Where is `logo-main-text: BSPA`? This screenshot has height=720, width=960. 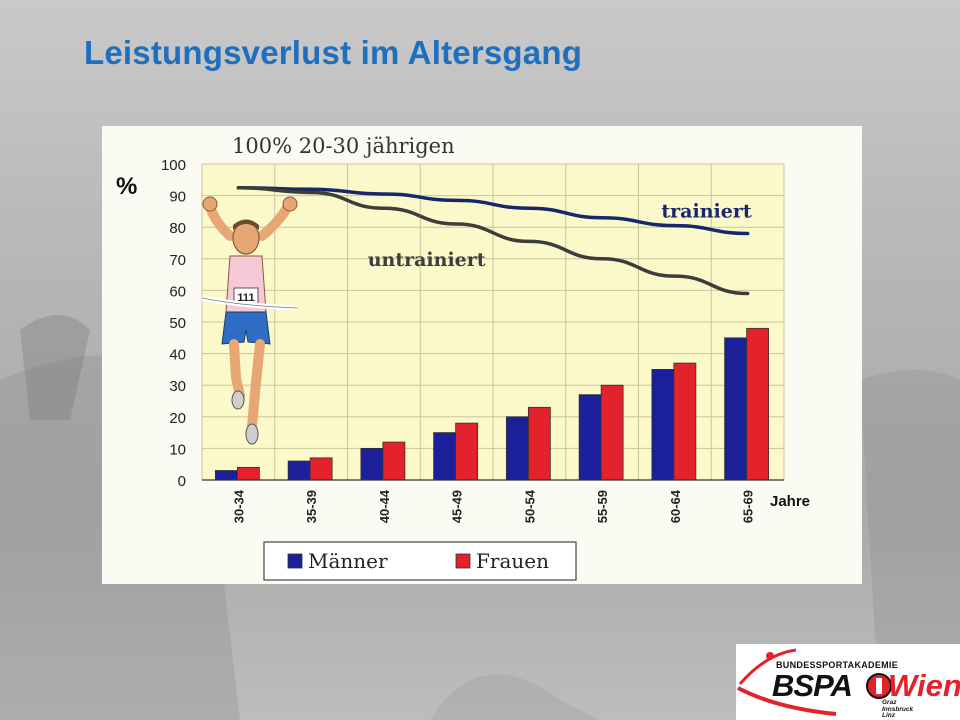
logo-main-text: BSPA is located at coordinates (812, 685).